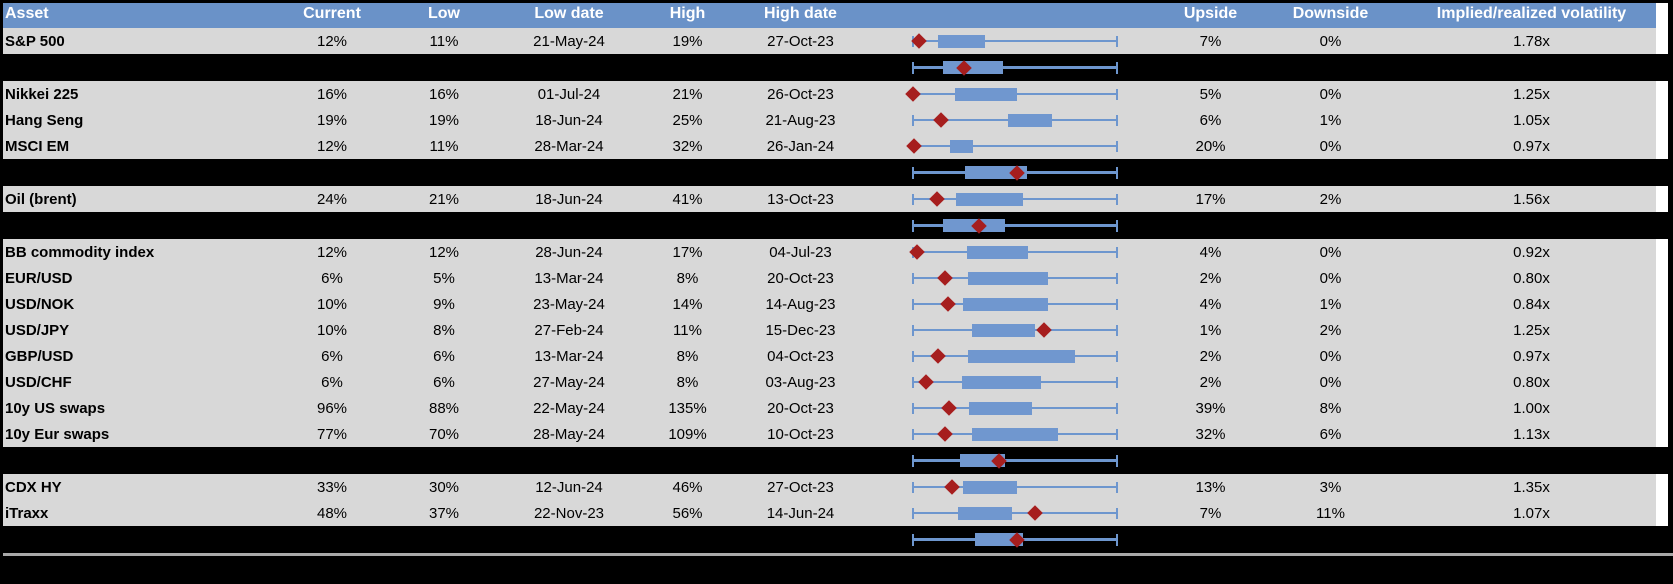 The image size is (1673, 584). What do you see at coordinates (33, 487) in the screenshot?
I see `asset-cell: CDX HY` at bounding box center [33, 487].